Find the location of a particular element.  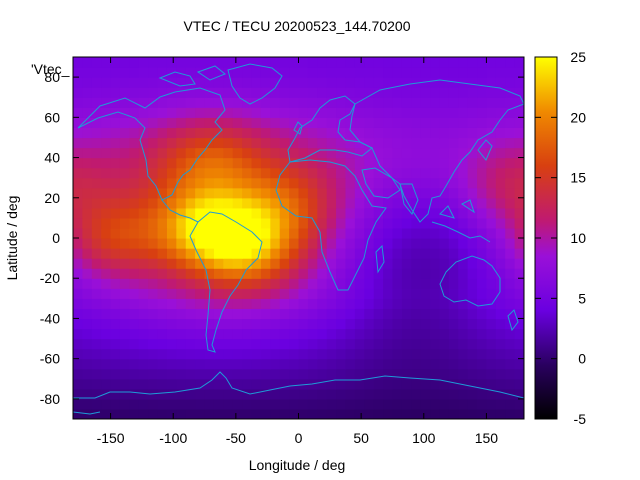

x-tick-label: -100 is located at coordinates (173, 438).